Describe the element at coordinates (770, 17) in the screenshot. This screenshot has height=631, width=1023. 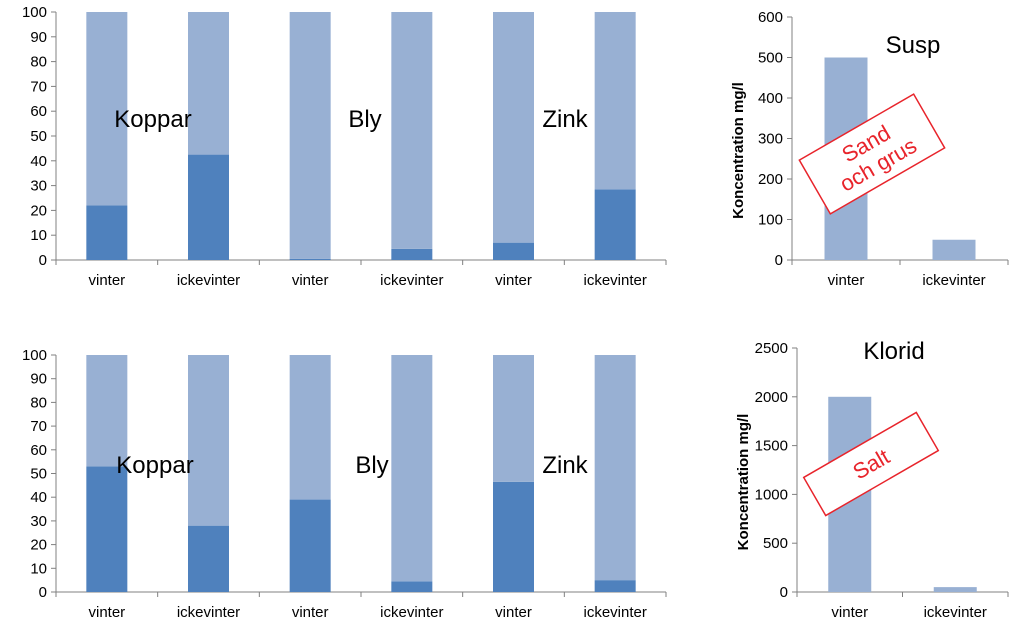
I see `y-tick-label: 600` at that location.